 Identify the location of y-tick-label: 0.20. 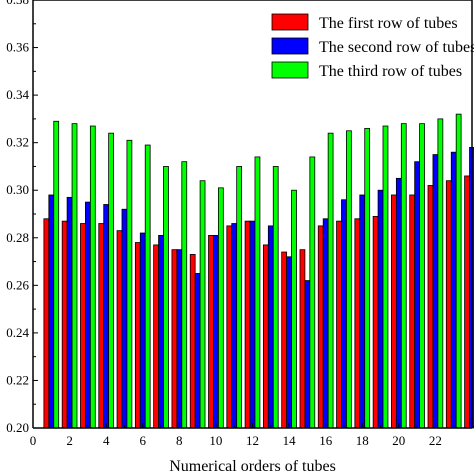
(17, 427).